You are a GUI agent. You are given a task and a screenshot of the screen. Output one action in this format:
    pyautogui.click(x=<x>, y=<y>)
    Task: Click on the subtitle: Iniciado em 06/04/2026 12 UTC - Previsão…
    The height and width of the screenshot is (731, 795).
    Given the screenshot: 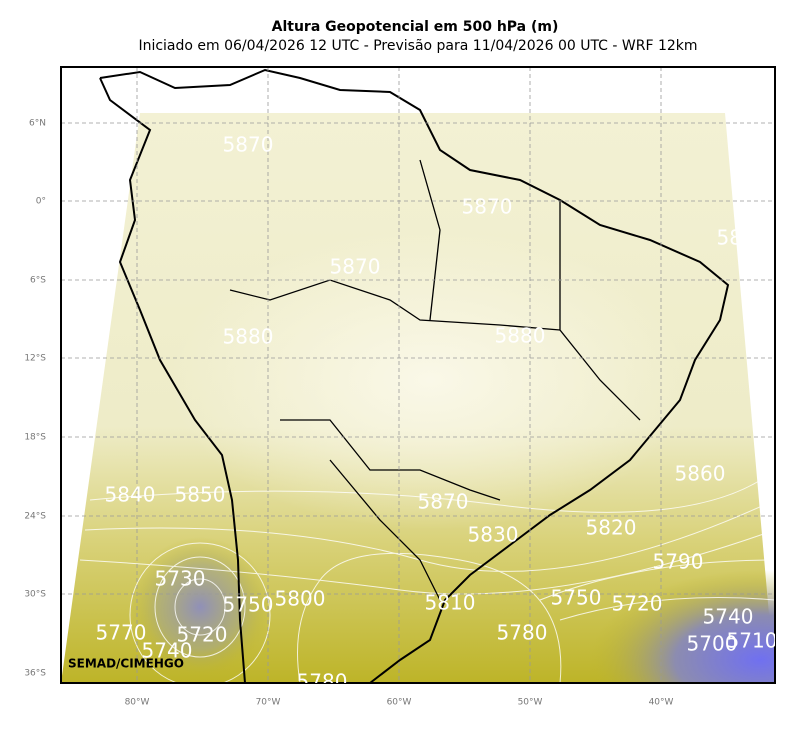 What is the action you would take?
    pyautogui.click(x=417, y=46)
    